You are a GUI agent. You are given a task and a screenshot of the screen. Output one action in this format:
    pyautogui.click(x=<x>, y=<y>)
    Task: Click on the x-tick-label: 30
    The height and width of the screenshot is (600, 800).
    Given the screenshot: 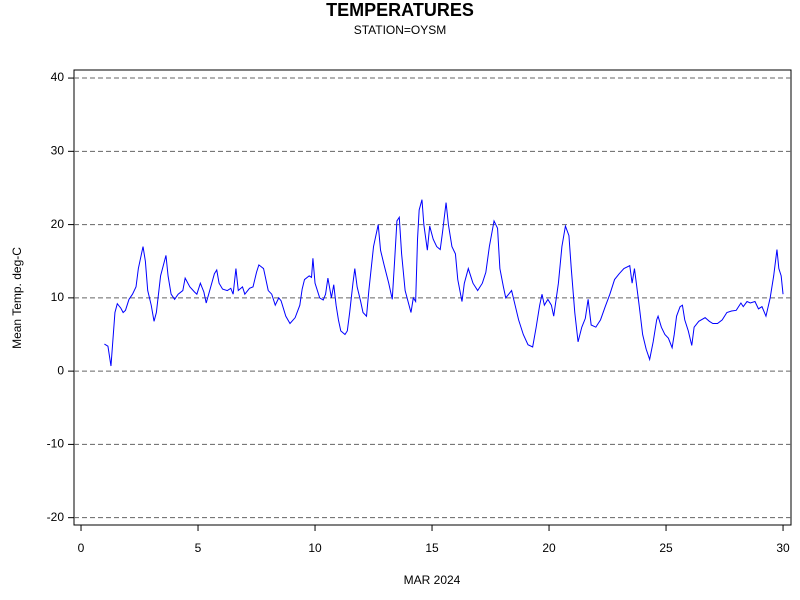 What is the action you would take?
    pyautogui.click(x=783, y=548)
    